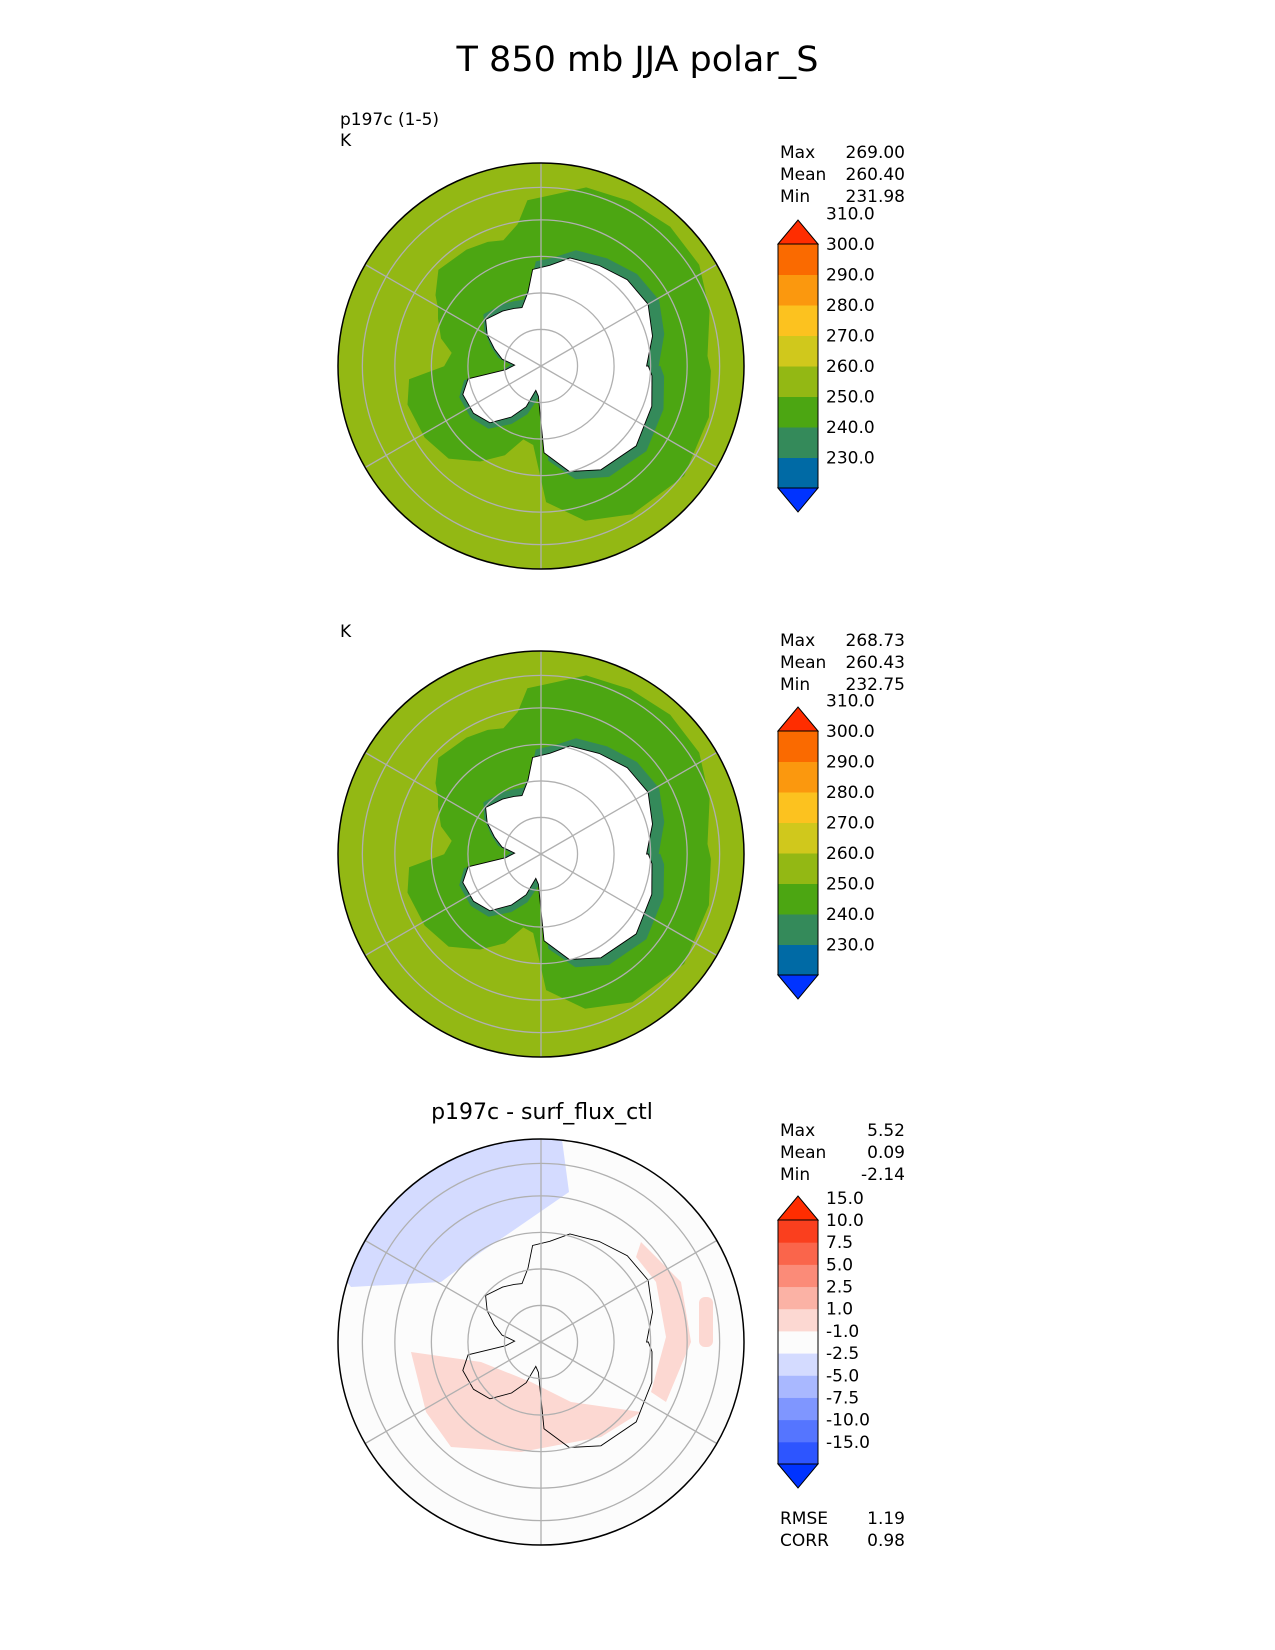 The width and height of the screenshot is (1275, 1650). I want to click on colorbar-tick-label: -15.0, so click(848, 1443).